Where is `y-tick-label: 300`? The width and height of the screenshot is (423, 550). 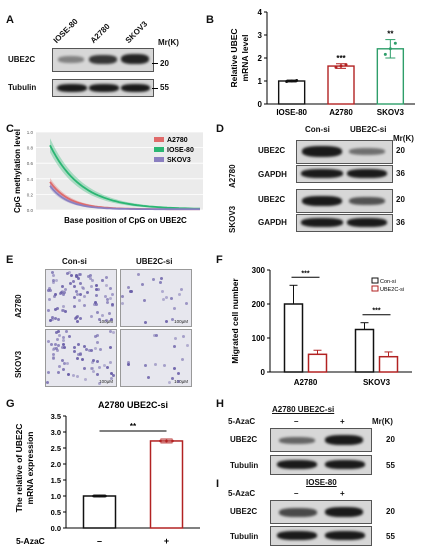 y-tick-label: 300 is located at coordinates (259, 270).